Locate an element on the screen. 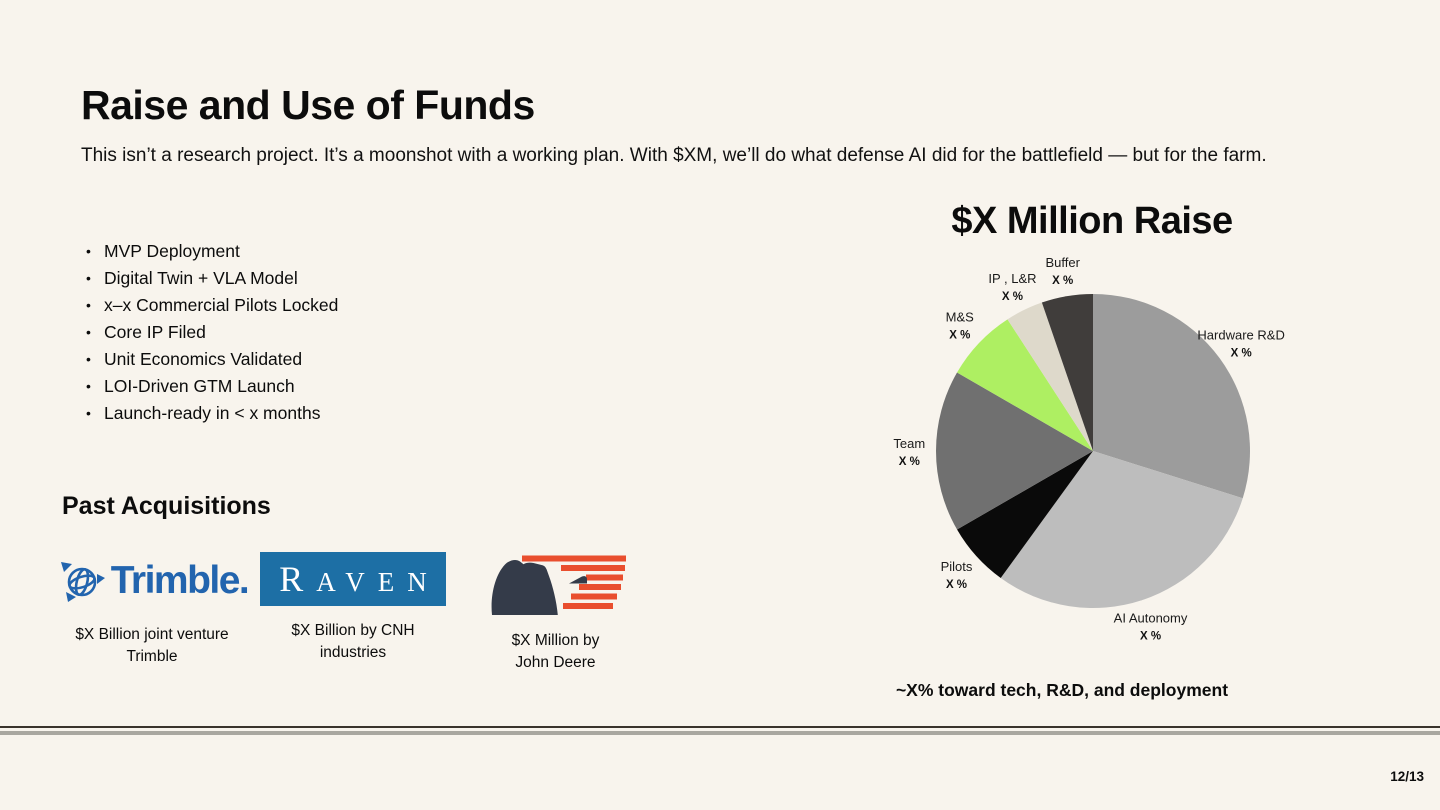  pie-slice-team is located at coordinates (1014, 451).